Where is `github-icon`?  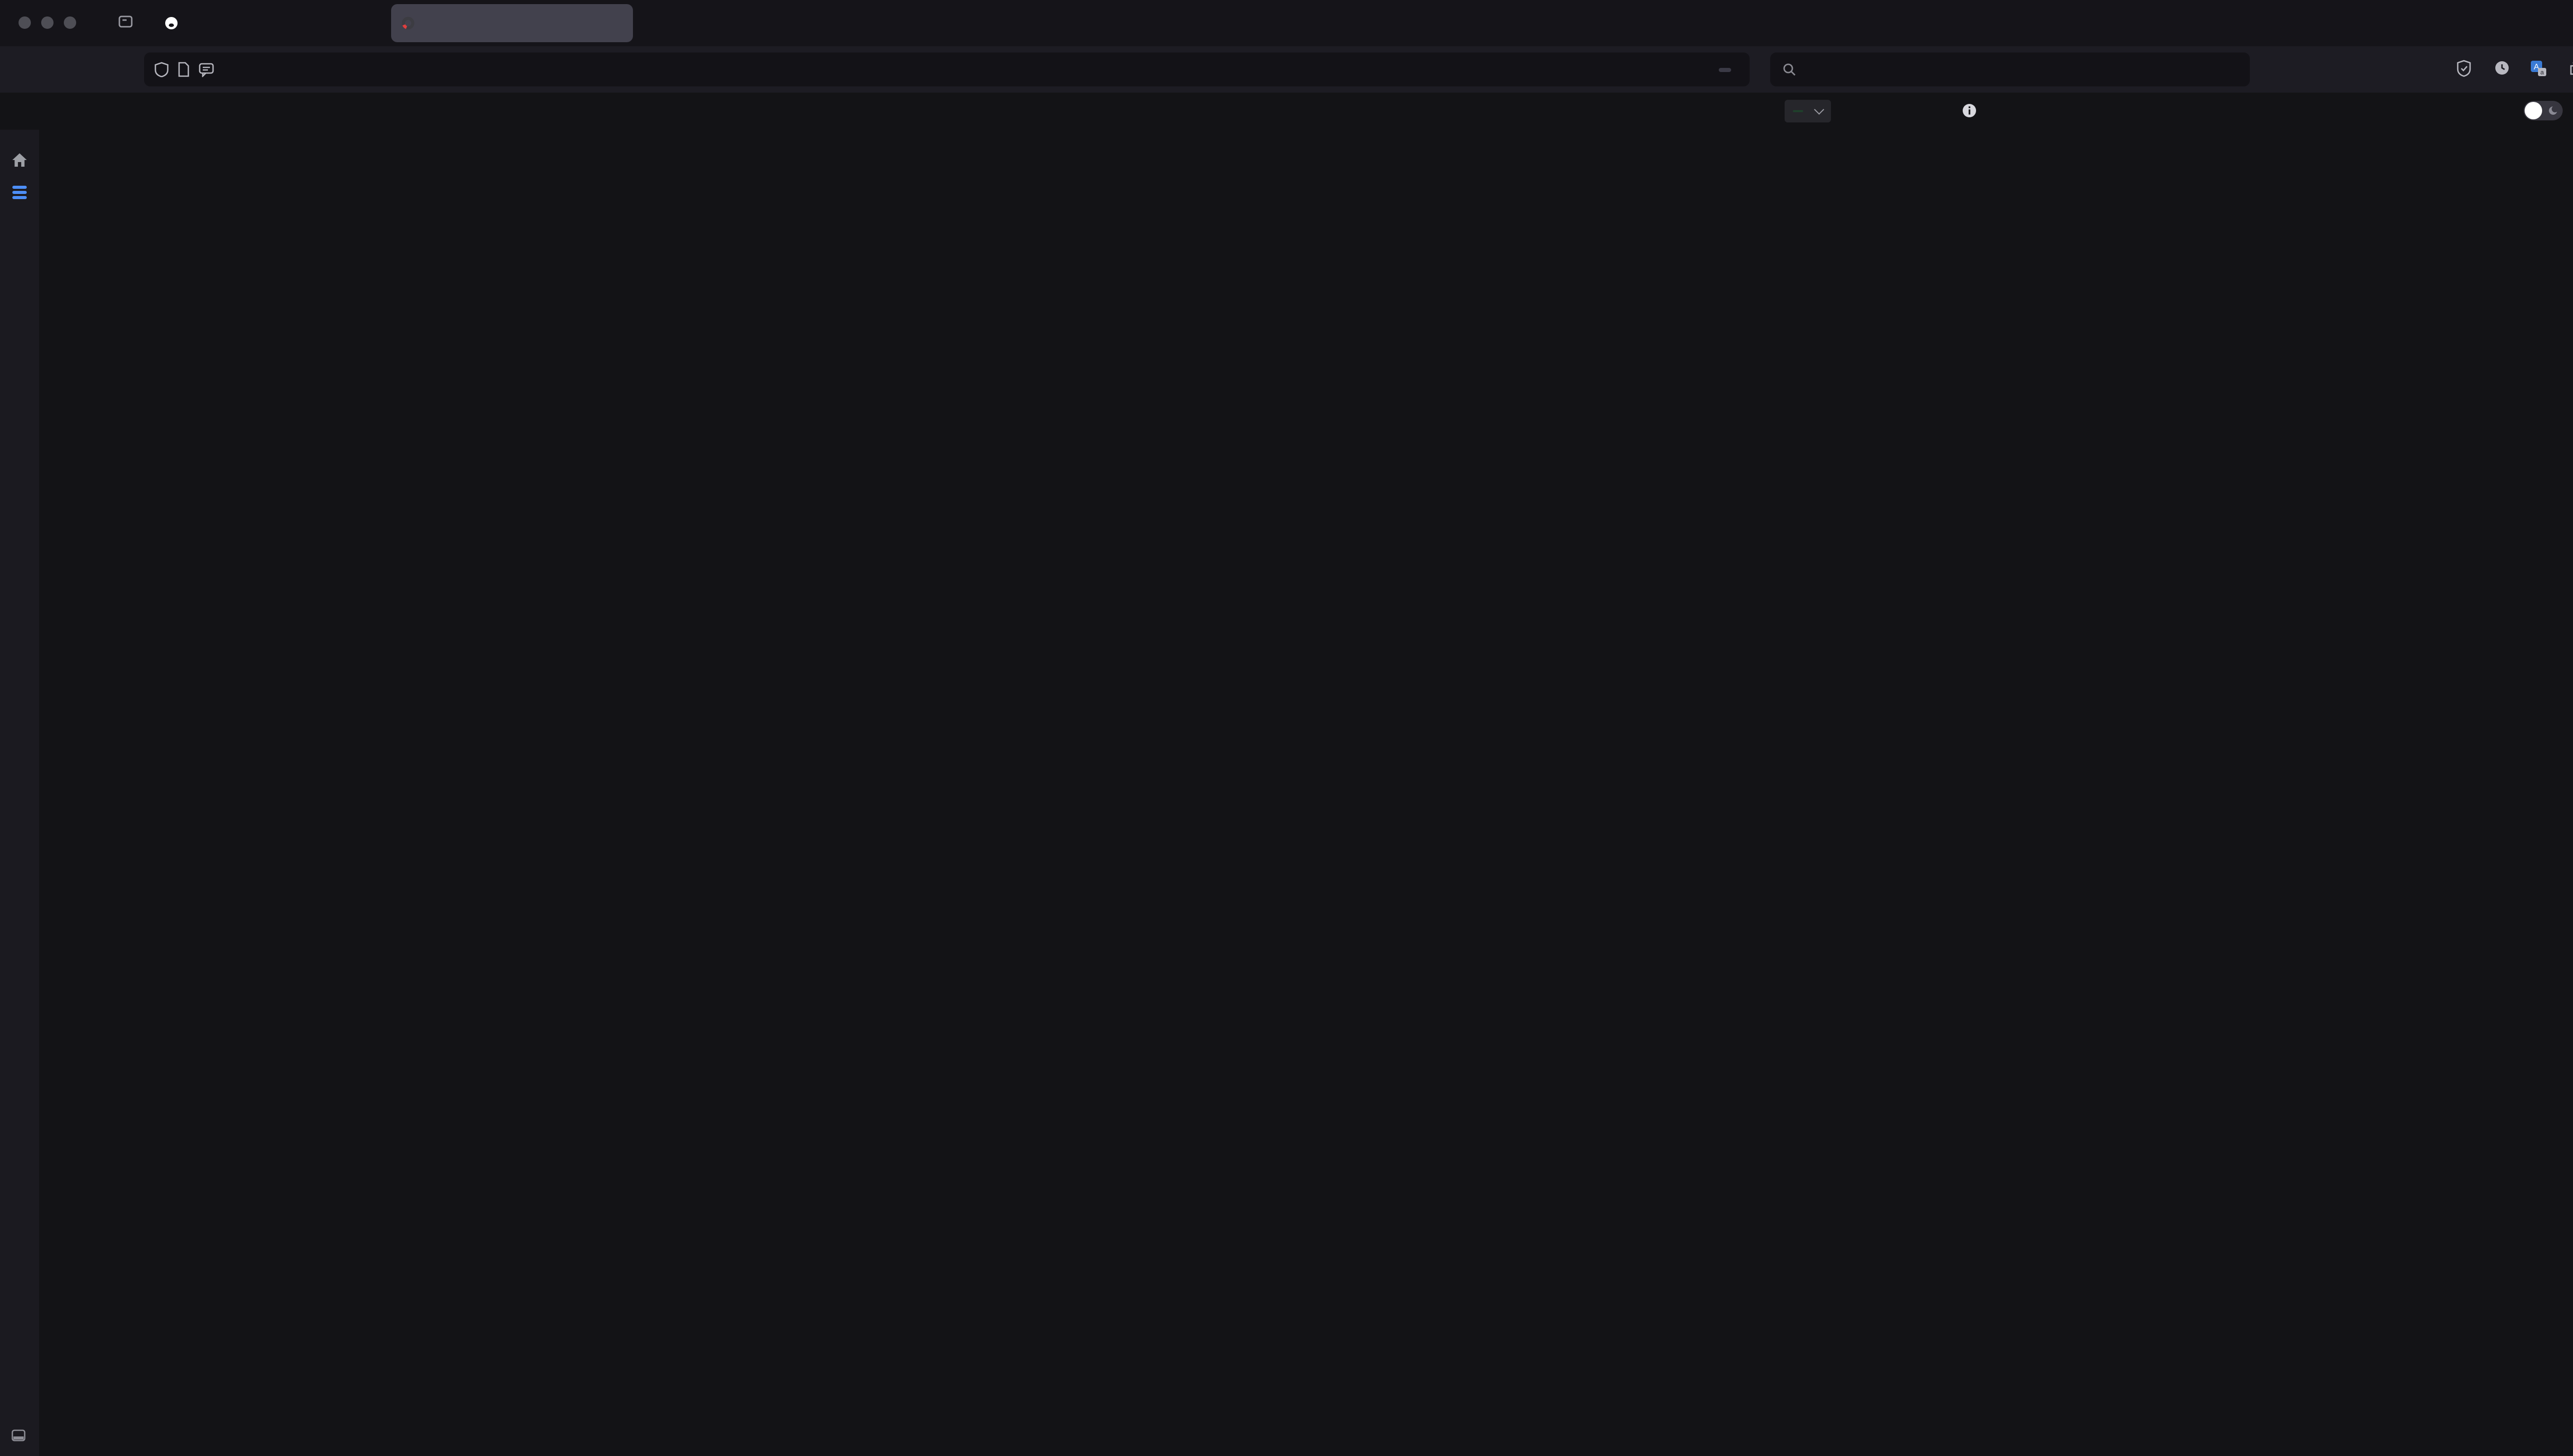
github-icon is located at coordinates (171, 23).